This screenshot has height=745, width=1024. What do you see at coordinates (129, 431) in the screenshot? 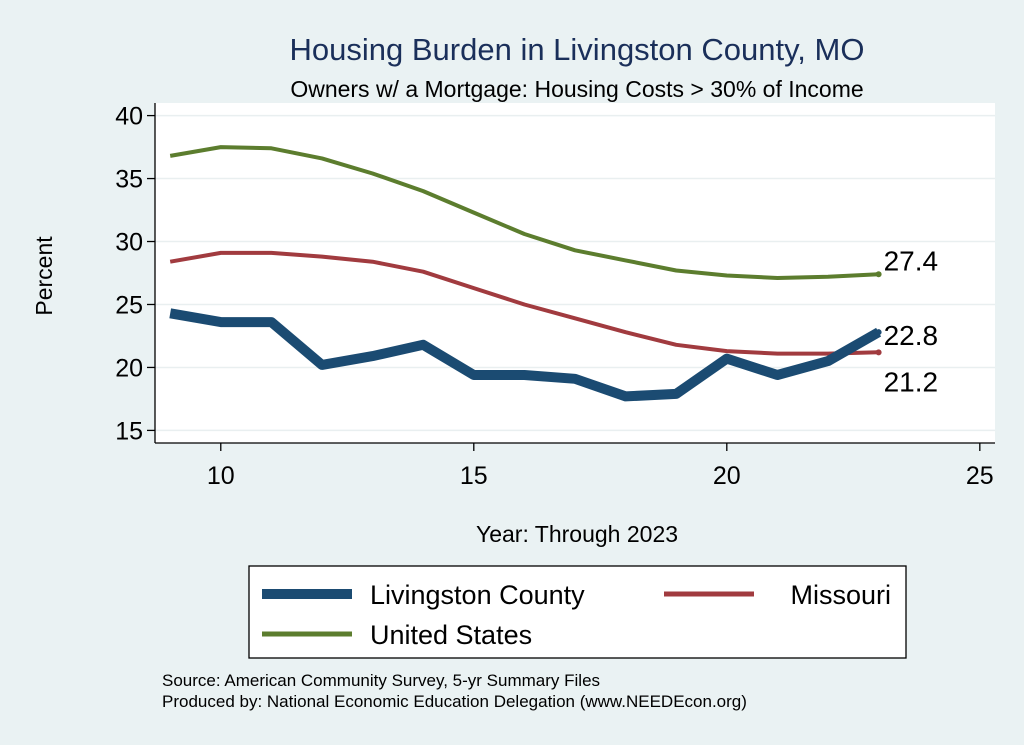
I see `y-tick-label: 15` at bounding box center [129, 431].